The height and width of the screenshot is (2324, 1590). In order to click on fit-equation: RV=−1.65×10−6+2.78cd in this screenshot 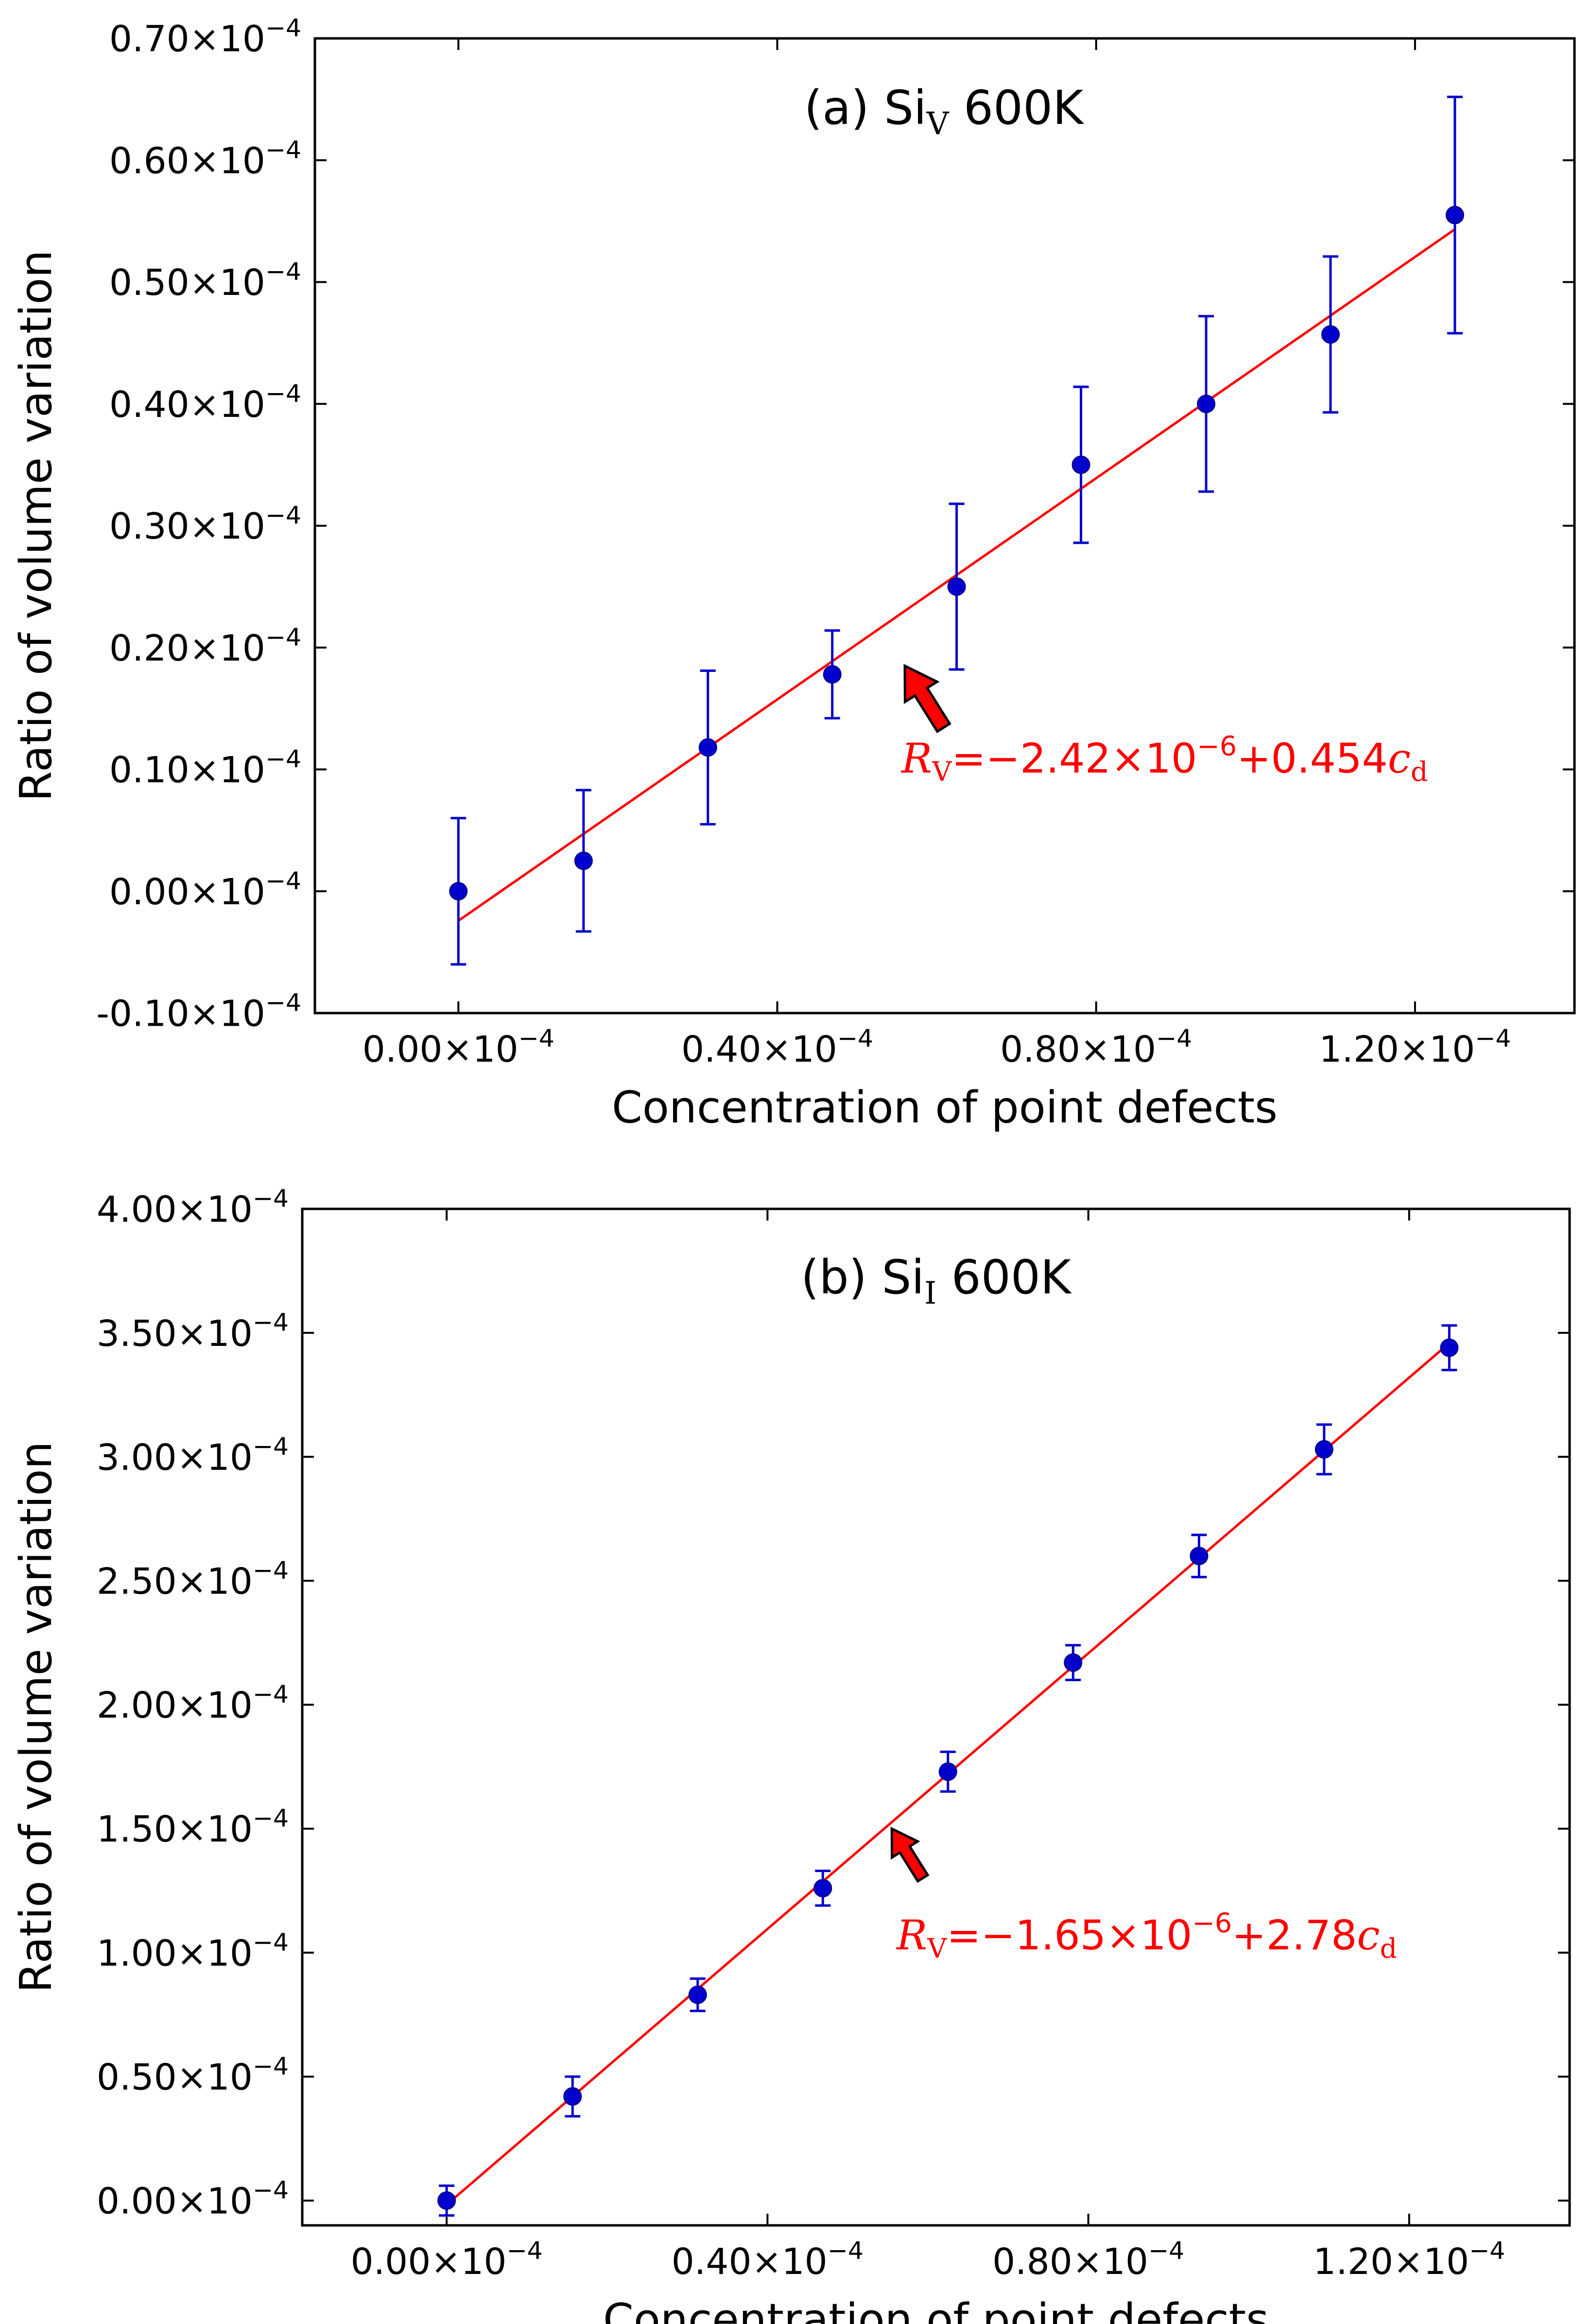, I will do `click(1146, 1936)`.